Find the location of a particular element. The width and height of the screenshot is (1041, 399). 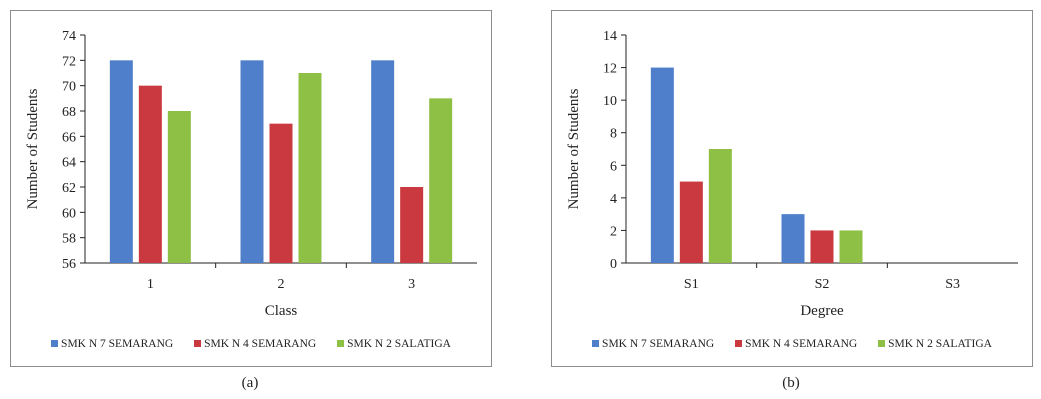

x-tick-label: 1 is located at coordinates (150, 284).